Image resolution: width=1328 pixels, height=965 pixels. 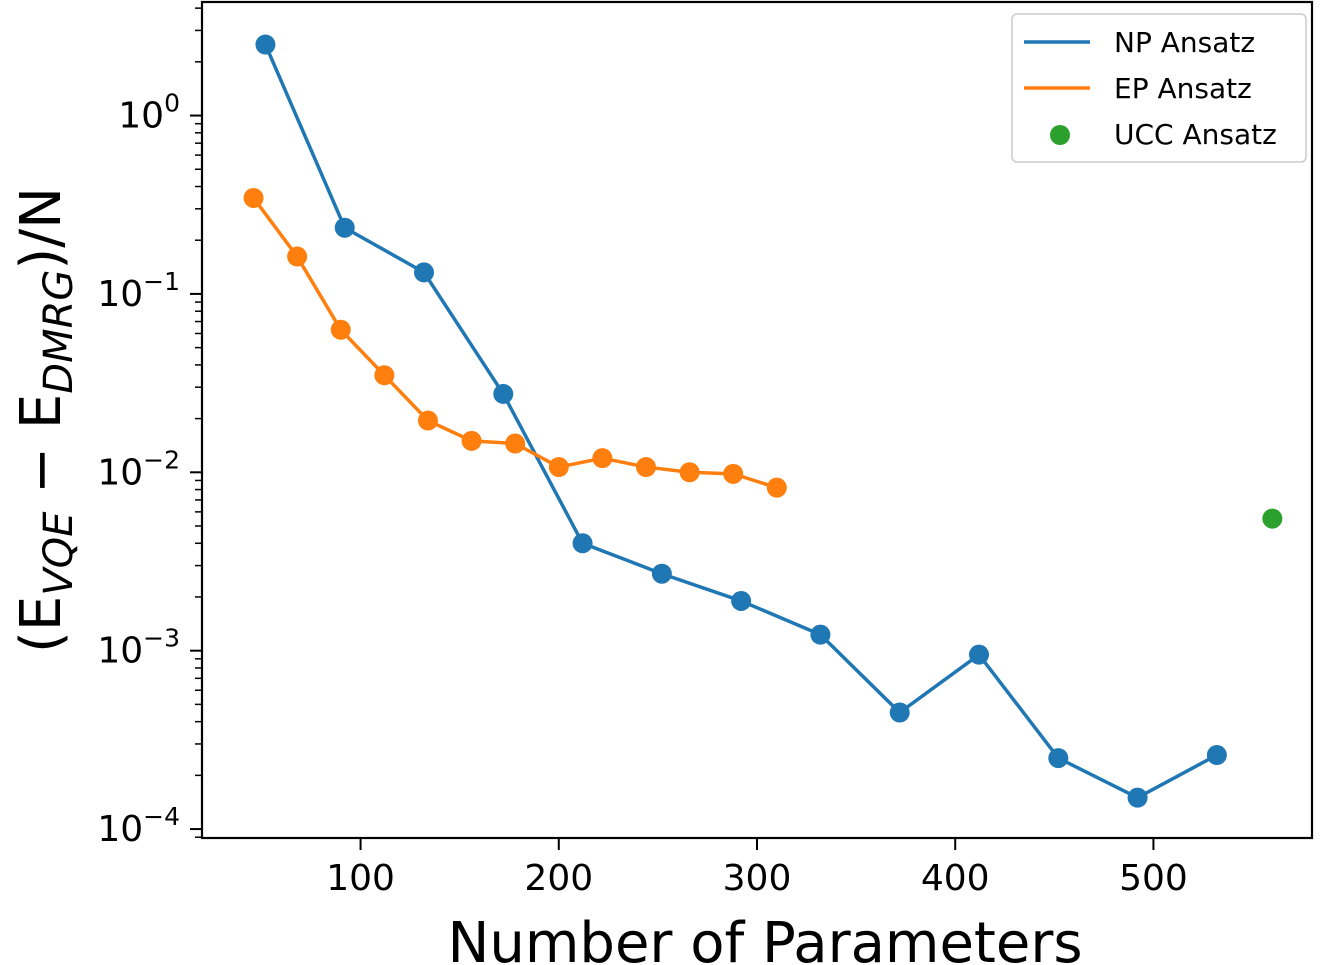 What do you see at coordinates (360, 878) in the screenshot?
I see `x-tick-label: 100` at bounding box center [360, 878].